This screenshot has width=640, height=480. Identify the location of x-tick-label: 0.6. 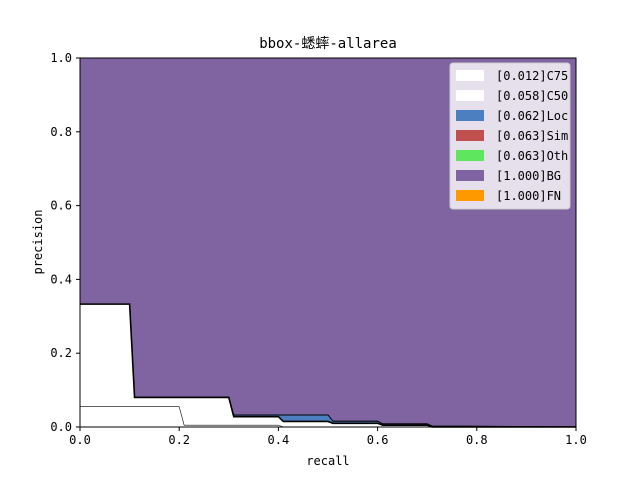
(378, 440).